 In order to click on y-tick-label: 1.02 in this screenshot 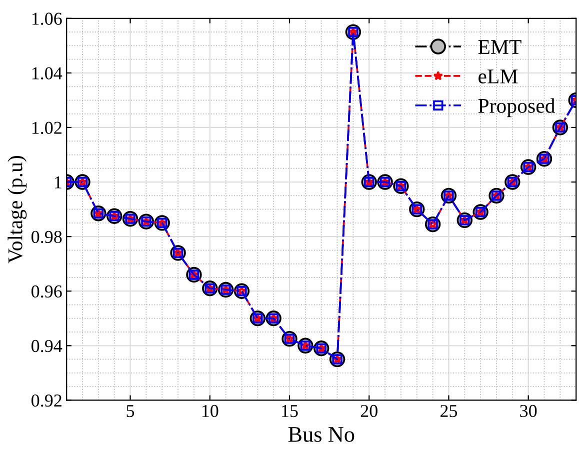, I will do `click(47, 128)`.